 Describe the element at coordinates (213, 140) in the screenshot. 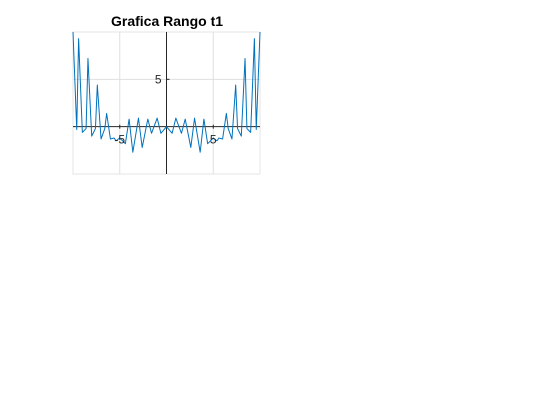

I see `x-tick-label: 5` at that location.